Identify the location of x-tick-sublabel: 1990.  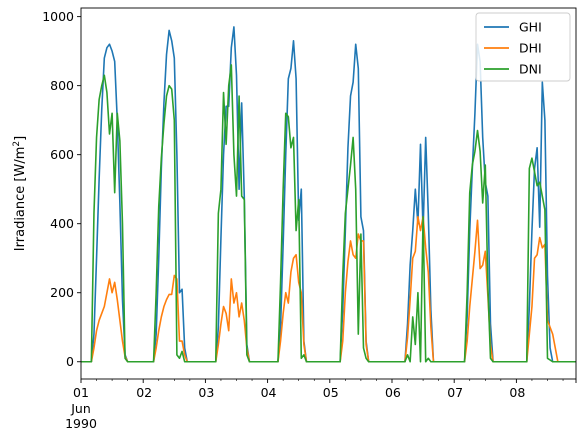
(81, 423).